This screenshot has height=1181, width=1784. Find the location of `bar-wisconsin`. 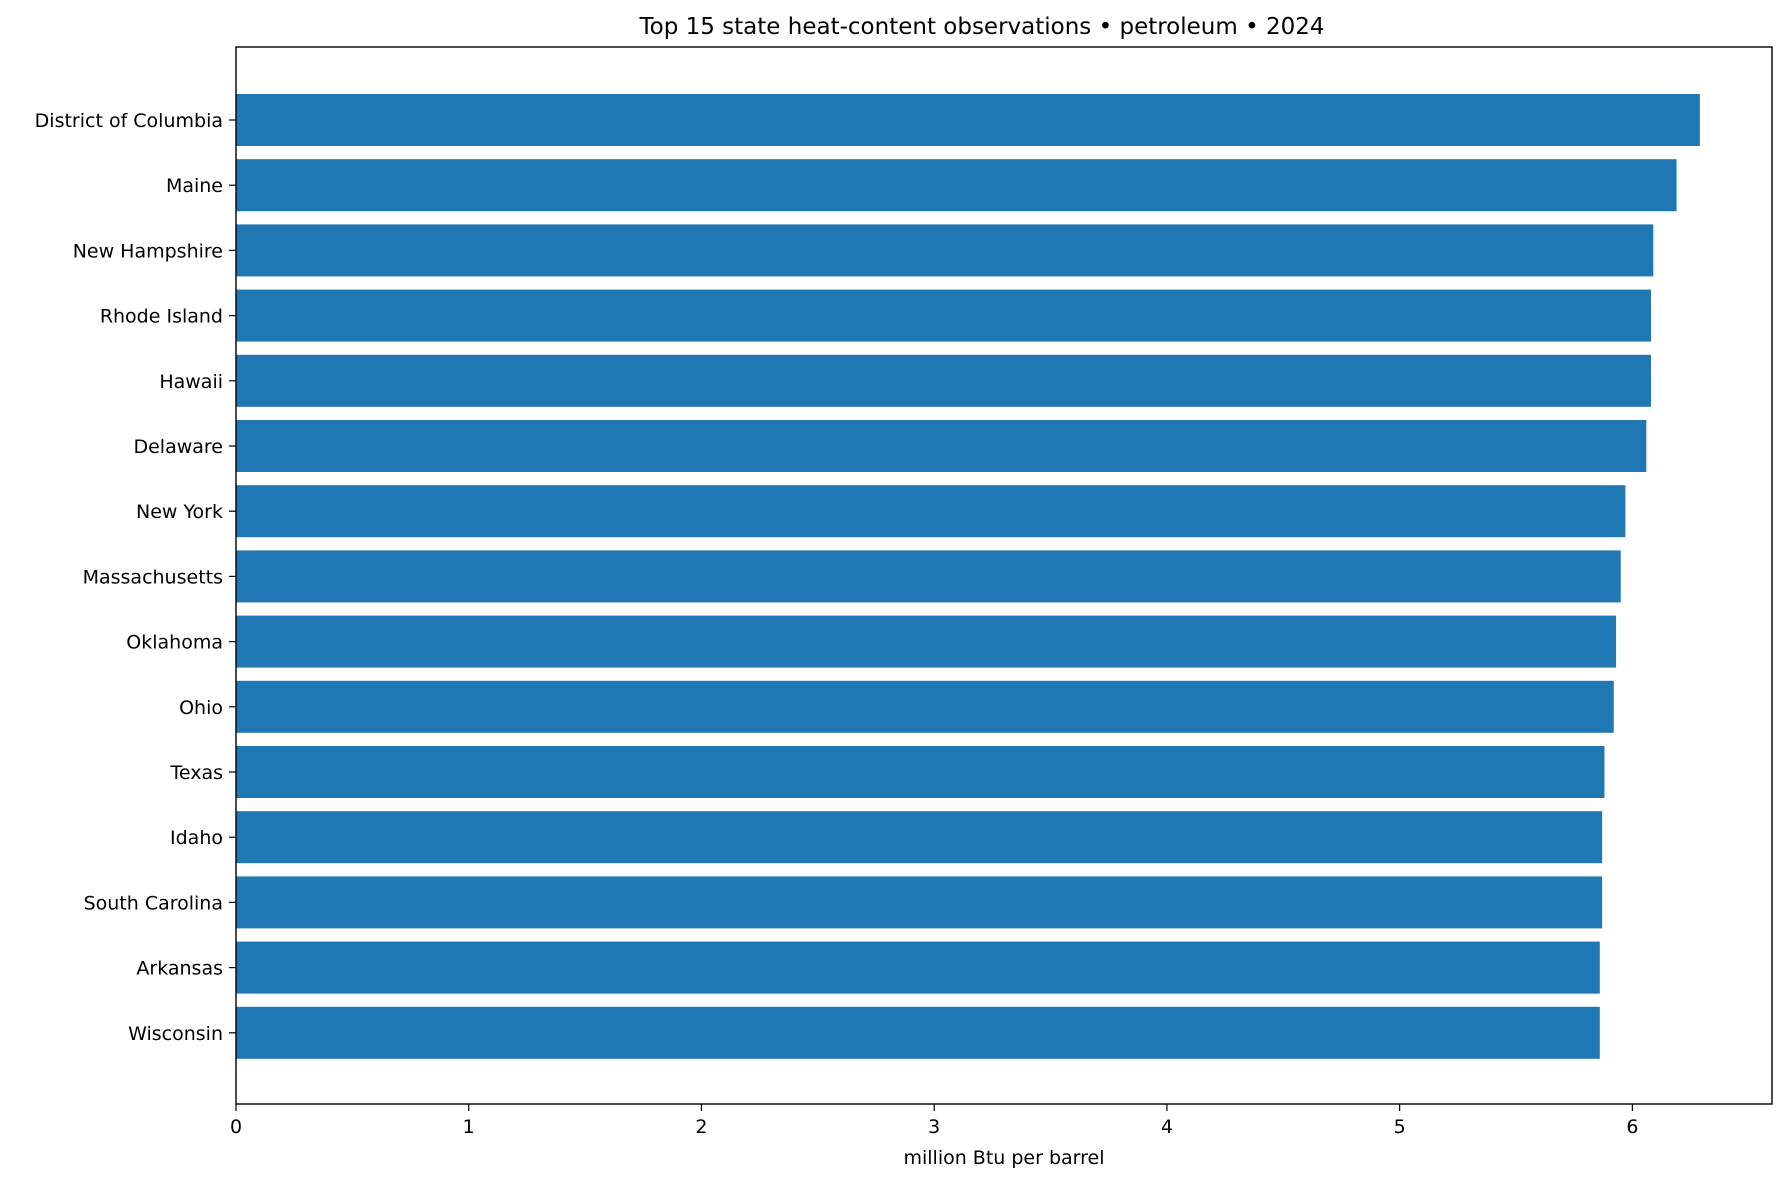

bar-wisconsin is located at coordinates (918, 1032).